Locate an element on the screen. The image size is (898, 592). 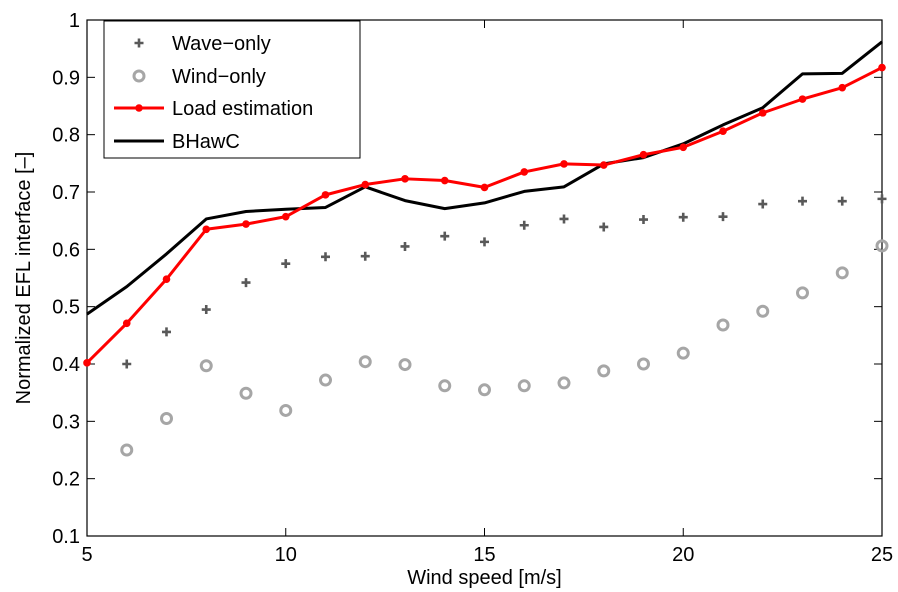
legend-label: Load estimation is located at coordinates (242, 109).